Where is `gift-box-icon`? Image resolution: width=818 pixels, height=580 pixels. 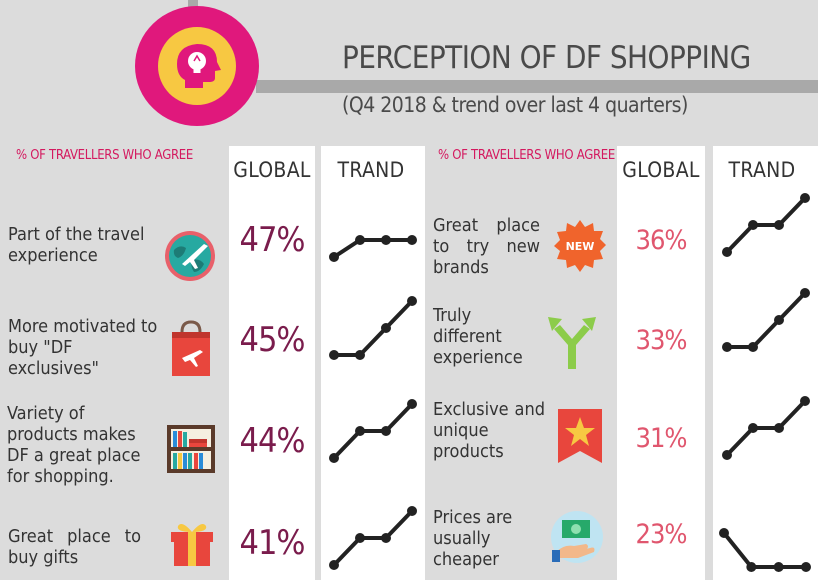 gift-box-icon is located at coordinates (192, 545).